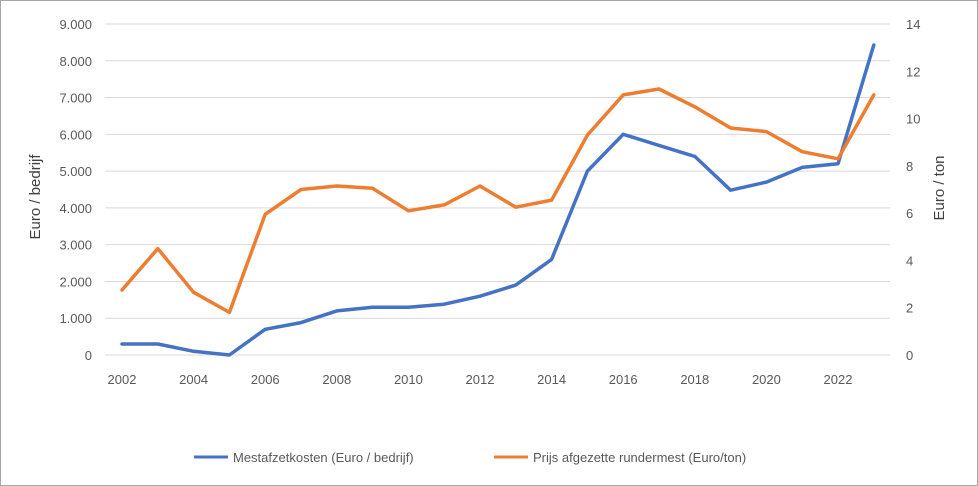 The width and height of the screenshot is (978, 486). I want to click on left-tick-label-5-000: 5.000, so click(75, 171).